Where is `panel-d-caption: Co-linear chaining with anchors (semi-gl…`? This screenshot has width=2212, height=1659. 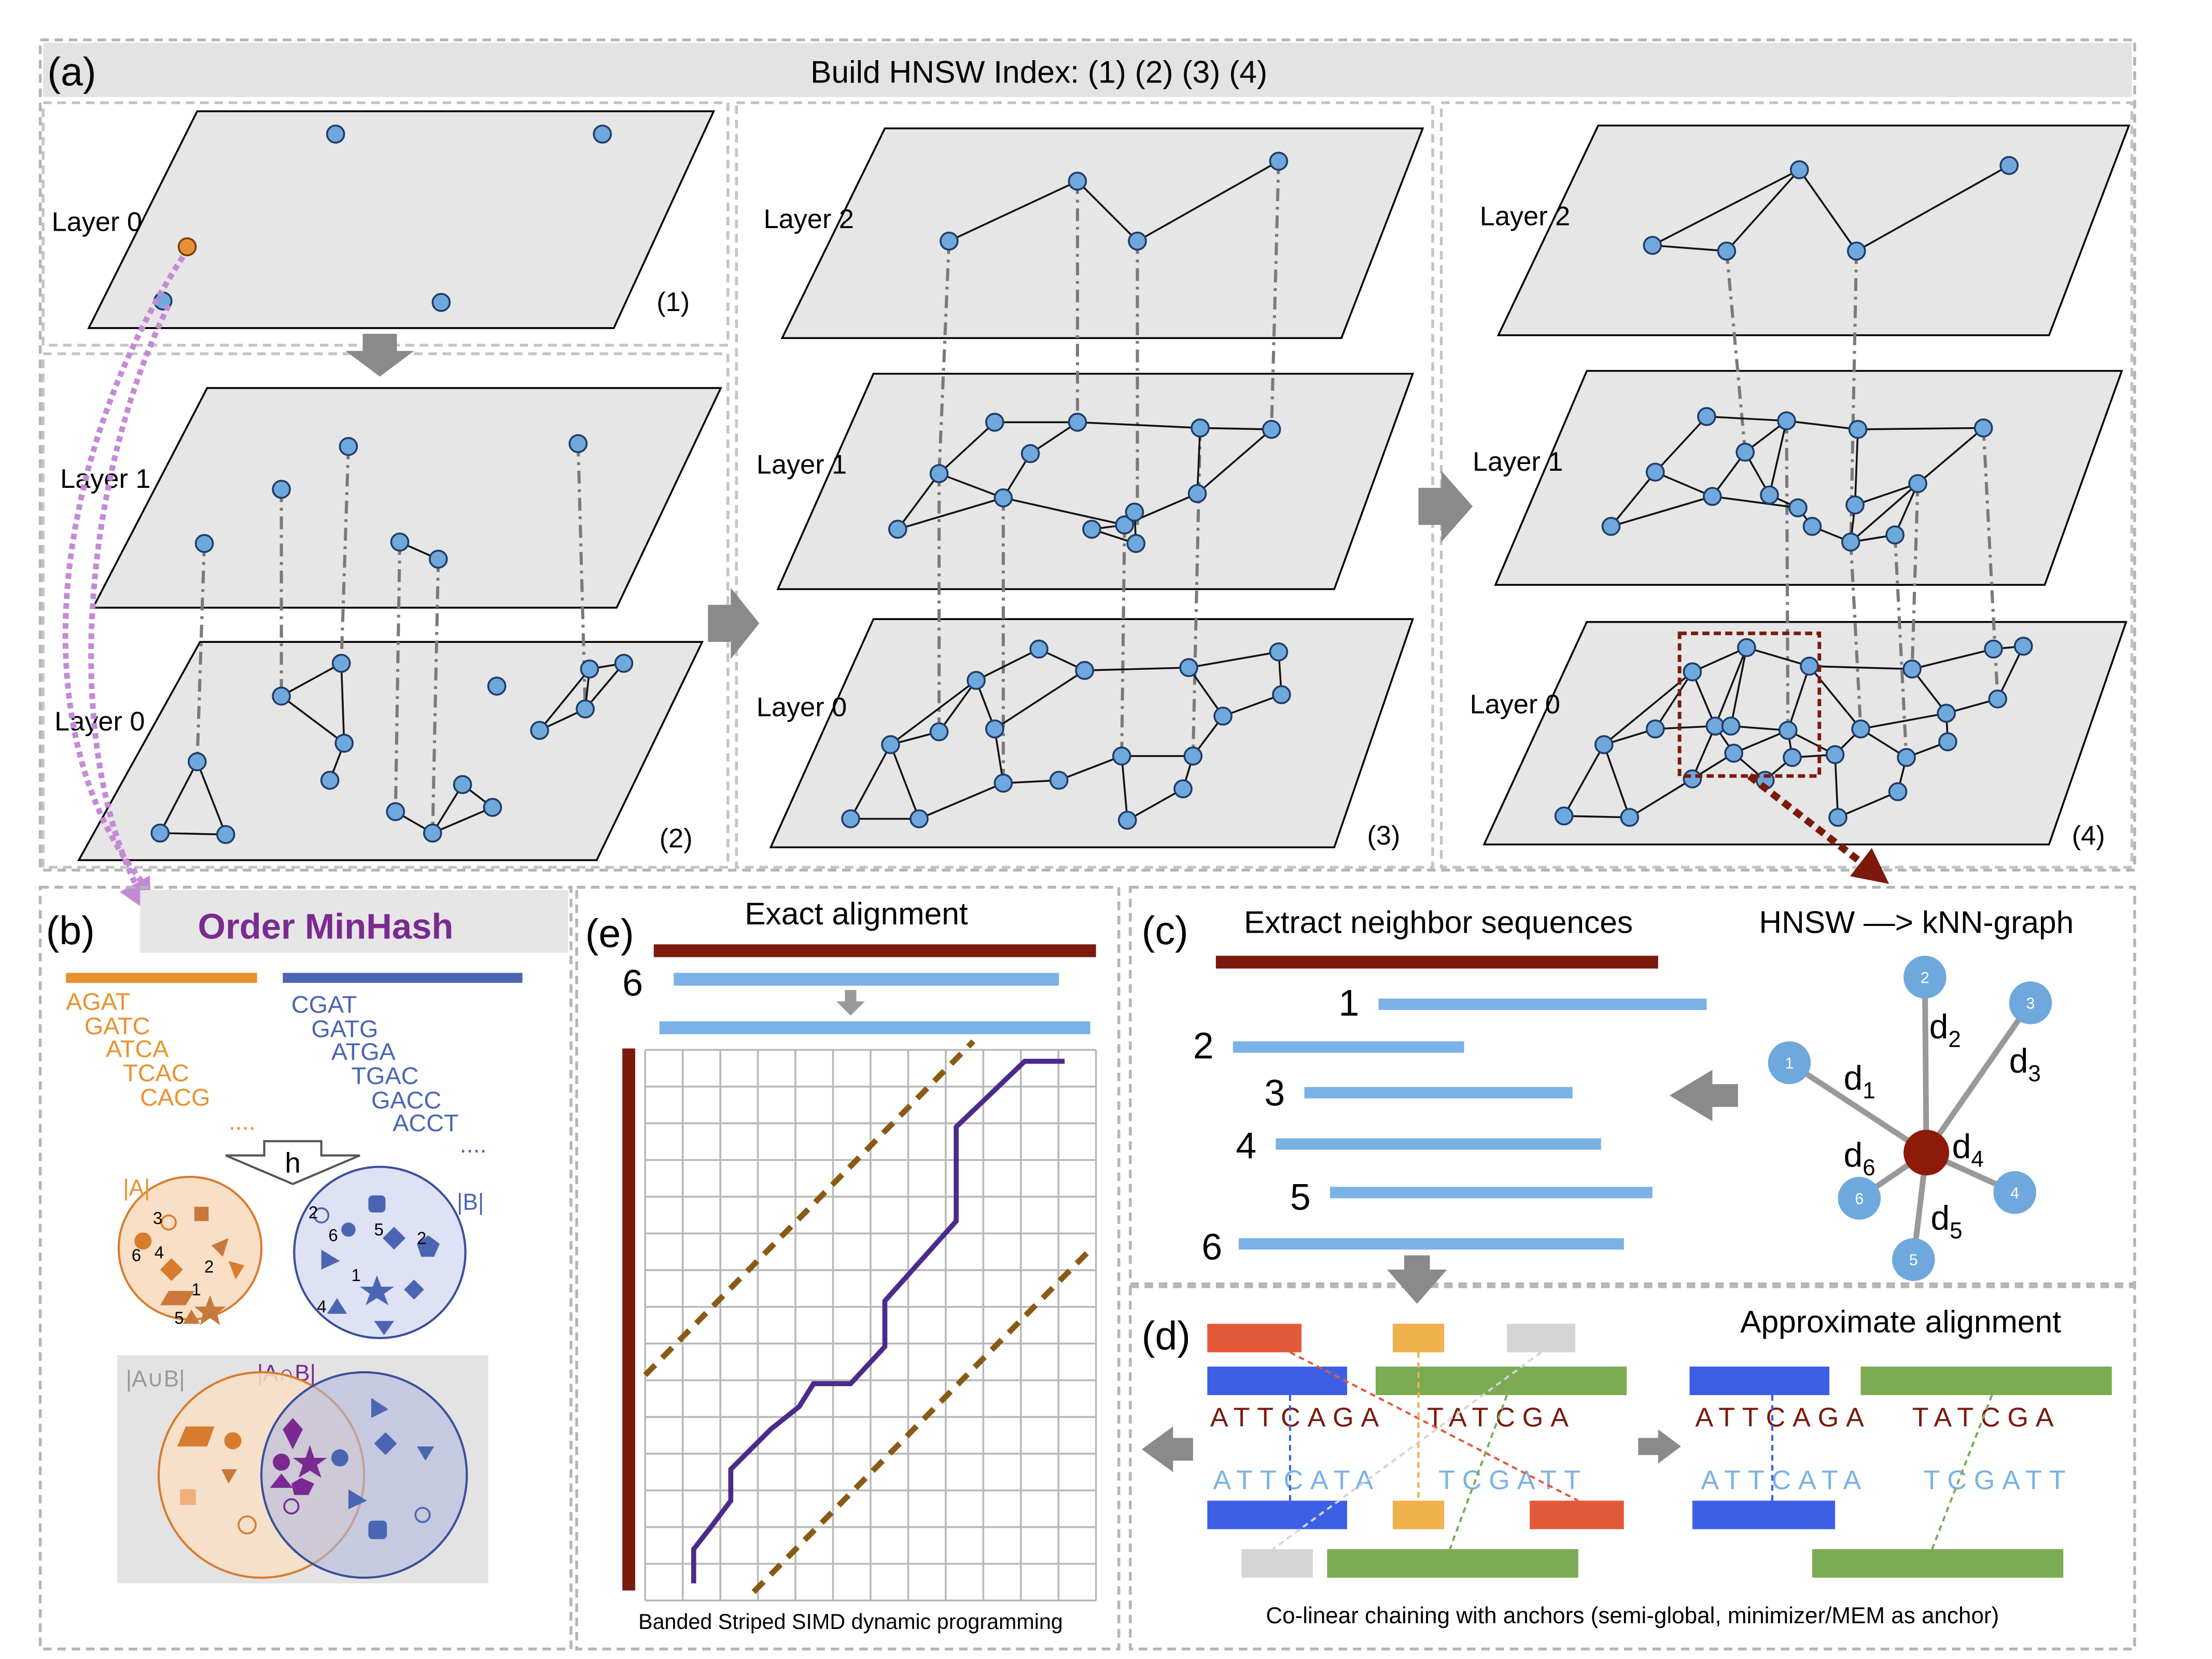 panel-d-caption: Co-linear chaining with anchors (semi-gl… is located at coordinates (1632, 1616).